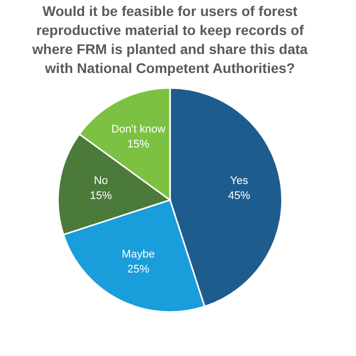  I want to click on slice-label: Yes, so click(239, 181).